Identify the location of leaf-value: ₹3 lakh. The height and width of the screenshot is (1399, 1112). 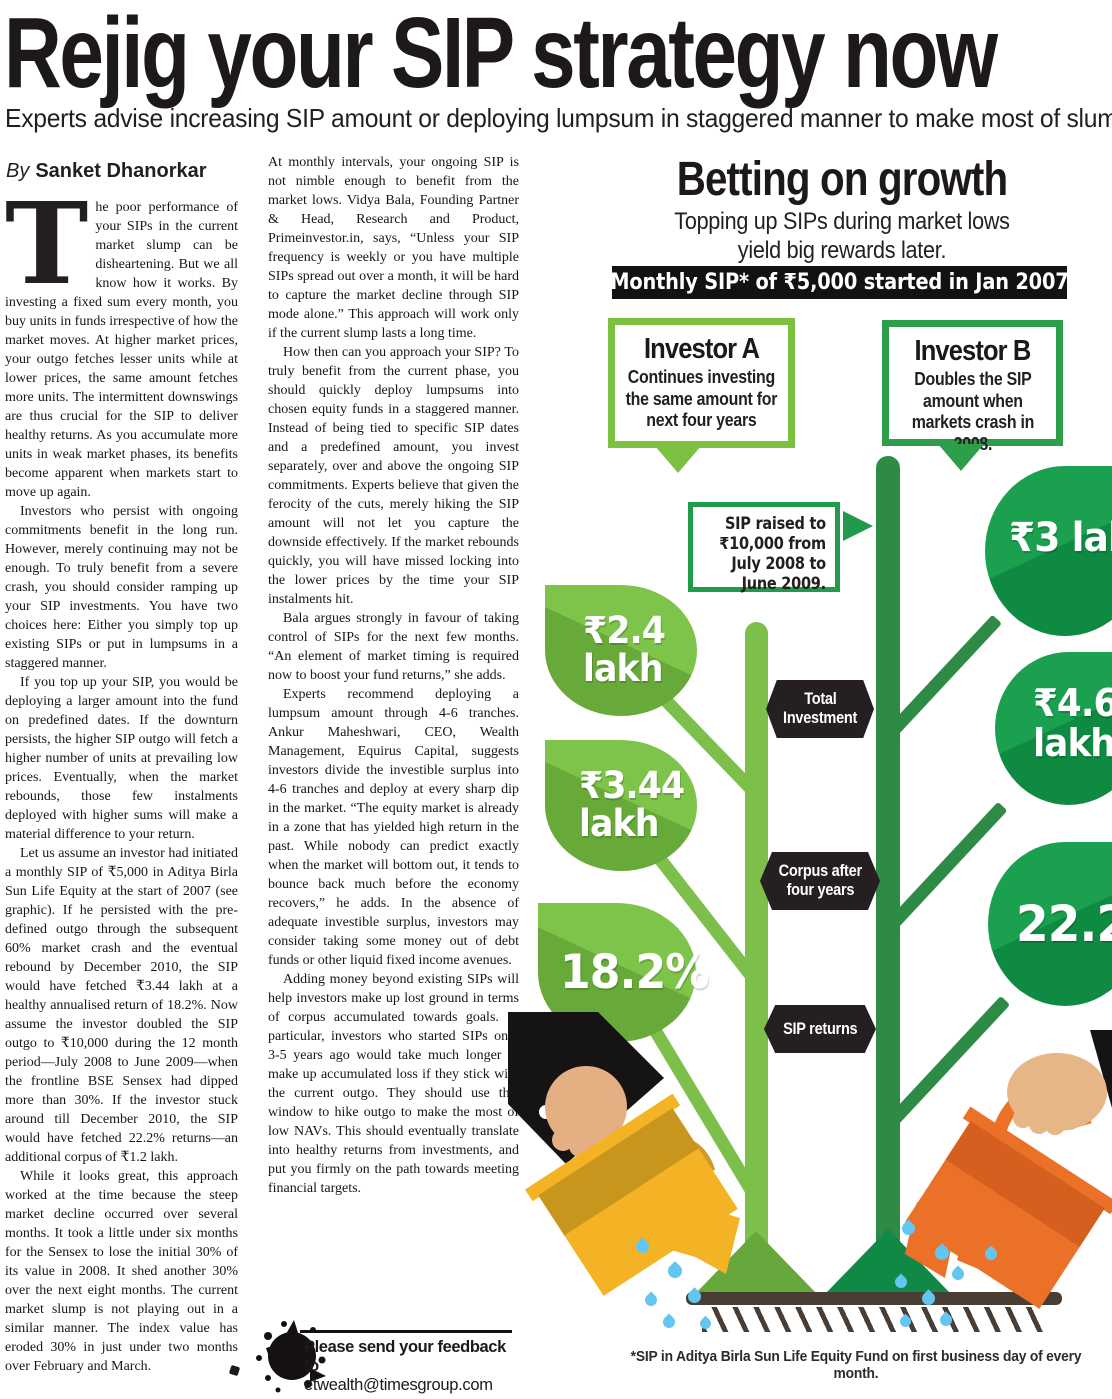
(1060, 538).